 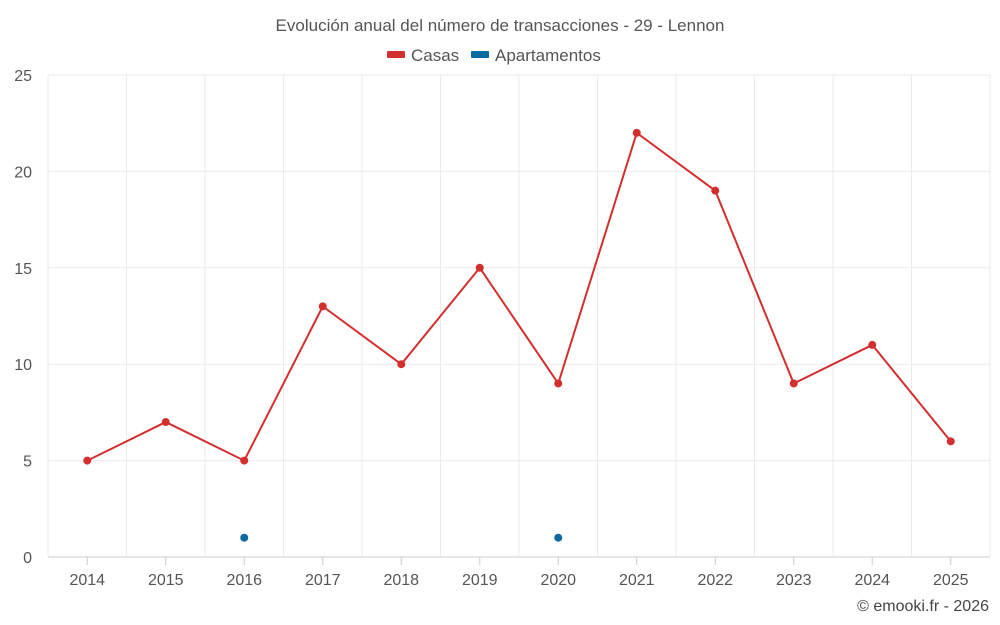 I want to click on y-tick-label: 5, so click(x=27, y=462).